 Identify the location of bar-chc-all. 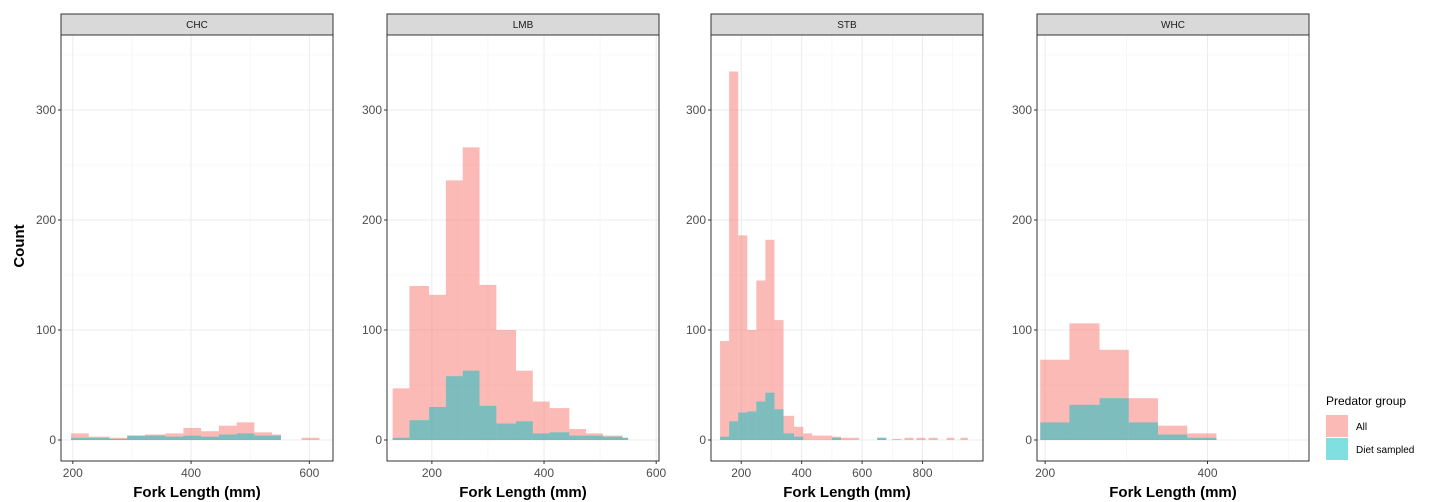
(80, 436).